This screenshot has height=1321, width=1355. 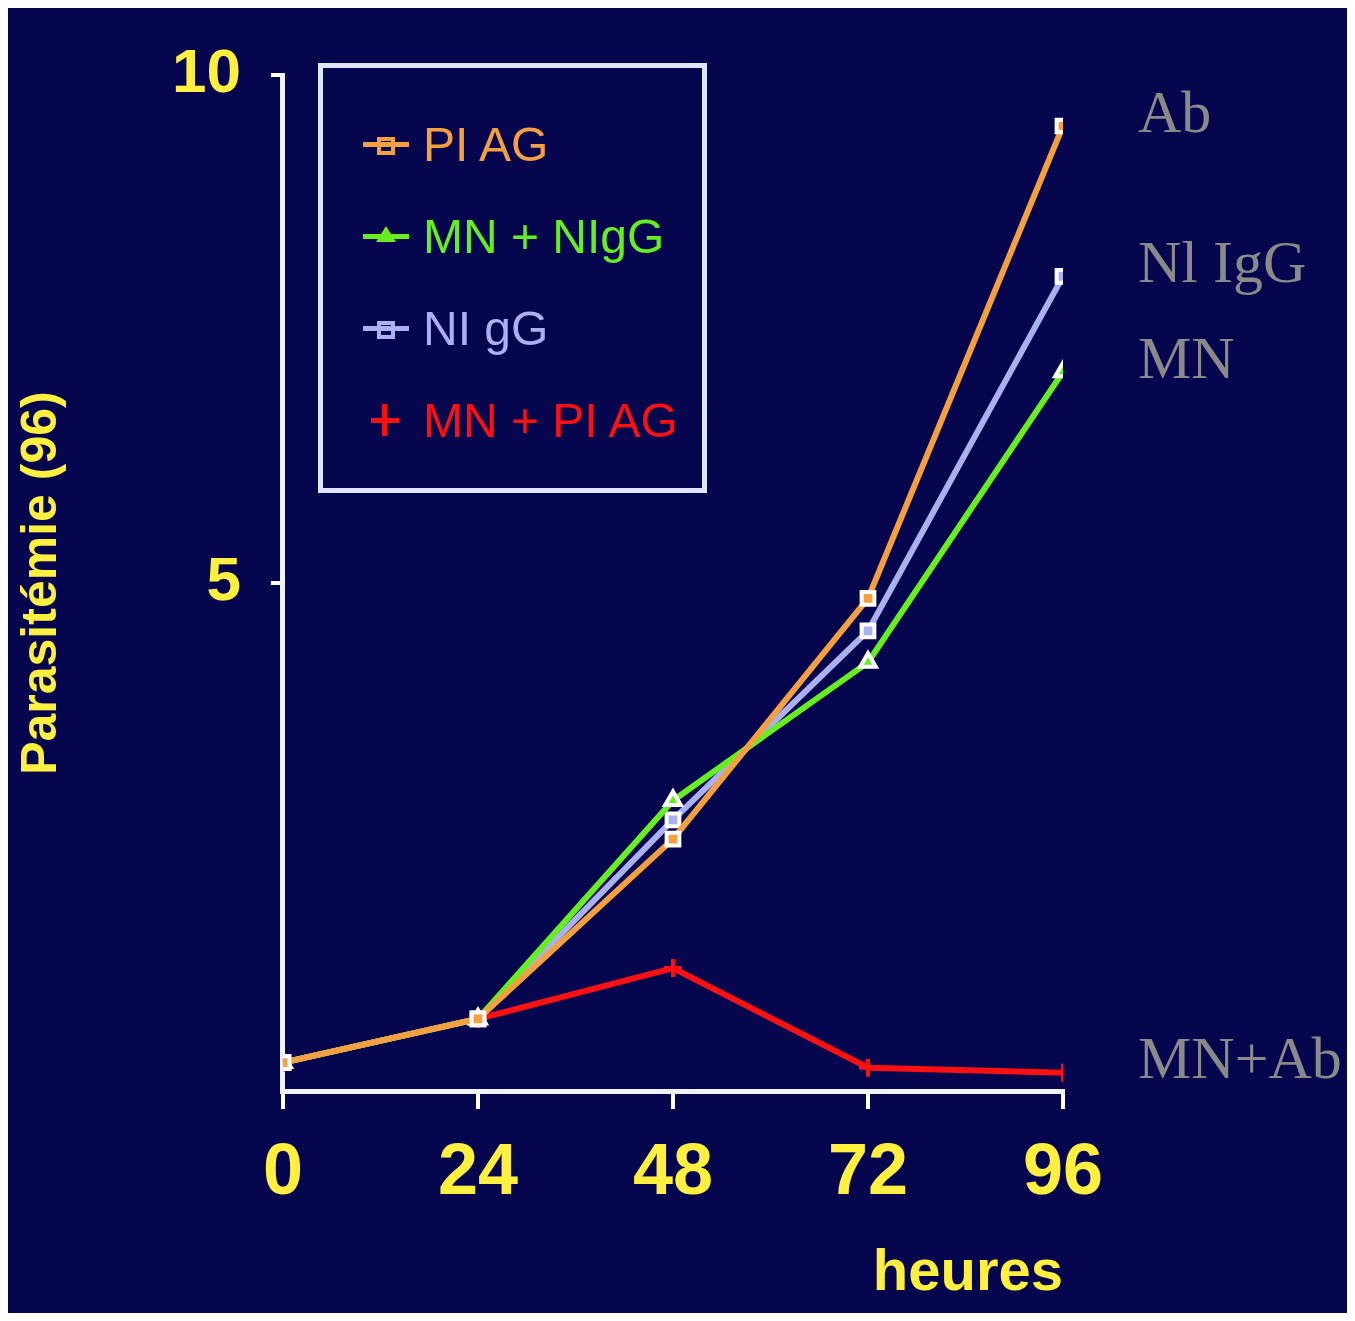 What do you see at coordinates (206, 71) in the screenshot?
I see `y-tick-label: 10` at bounding box center [206, 71].